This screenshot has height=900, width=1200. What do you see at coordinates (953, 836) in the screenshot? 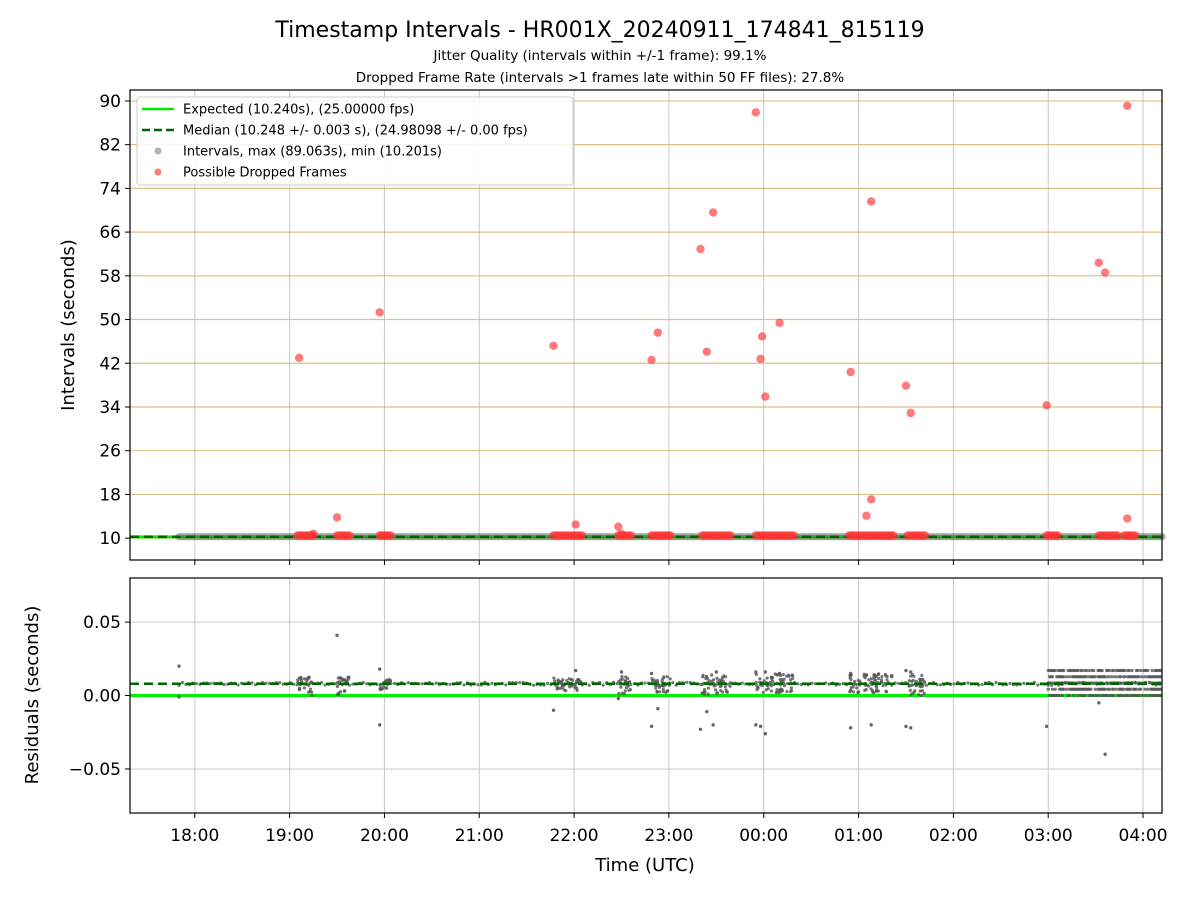
I see `x-tick-label: 02:00` at bounding box center [953, 836].